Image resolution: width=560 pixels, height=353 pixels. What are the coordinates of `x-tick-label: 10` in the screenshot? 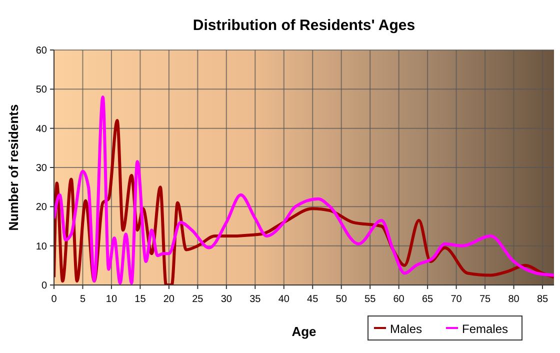 It's located at (112, 299).